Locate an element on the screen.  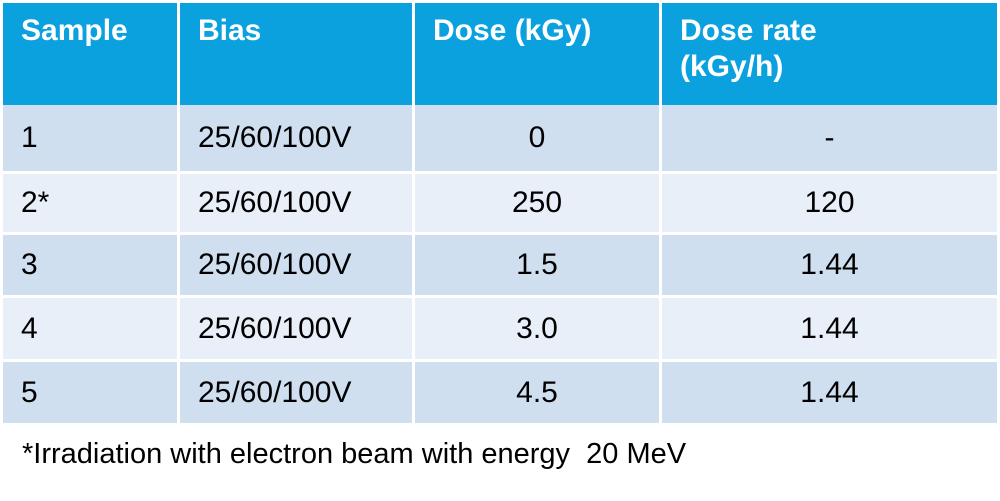
header-text: Bias is located at coordinates (230, 30).